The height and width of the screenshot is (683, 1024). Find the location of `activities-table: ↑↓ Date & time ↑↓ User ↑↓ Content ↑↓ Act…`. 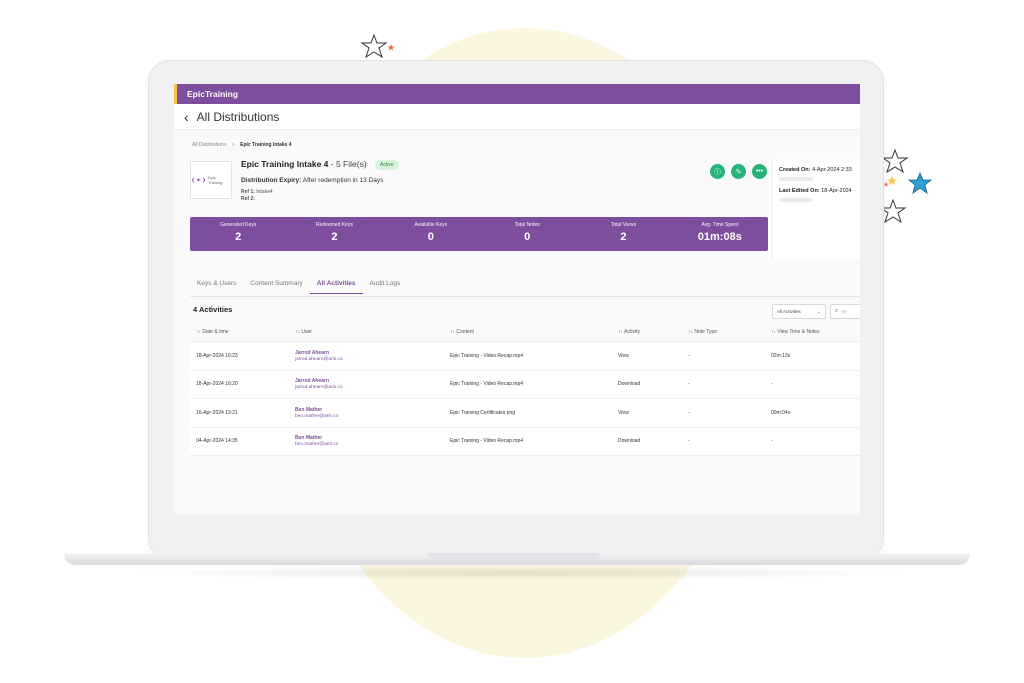

activities-table: ↑↓ Date & time ↑↓ User ↑↓ Content ↑↓ Act… is located at coordinates (525, 389).